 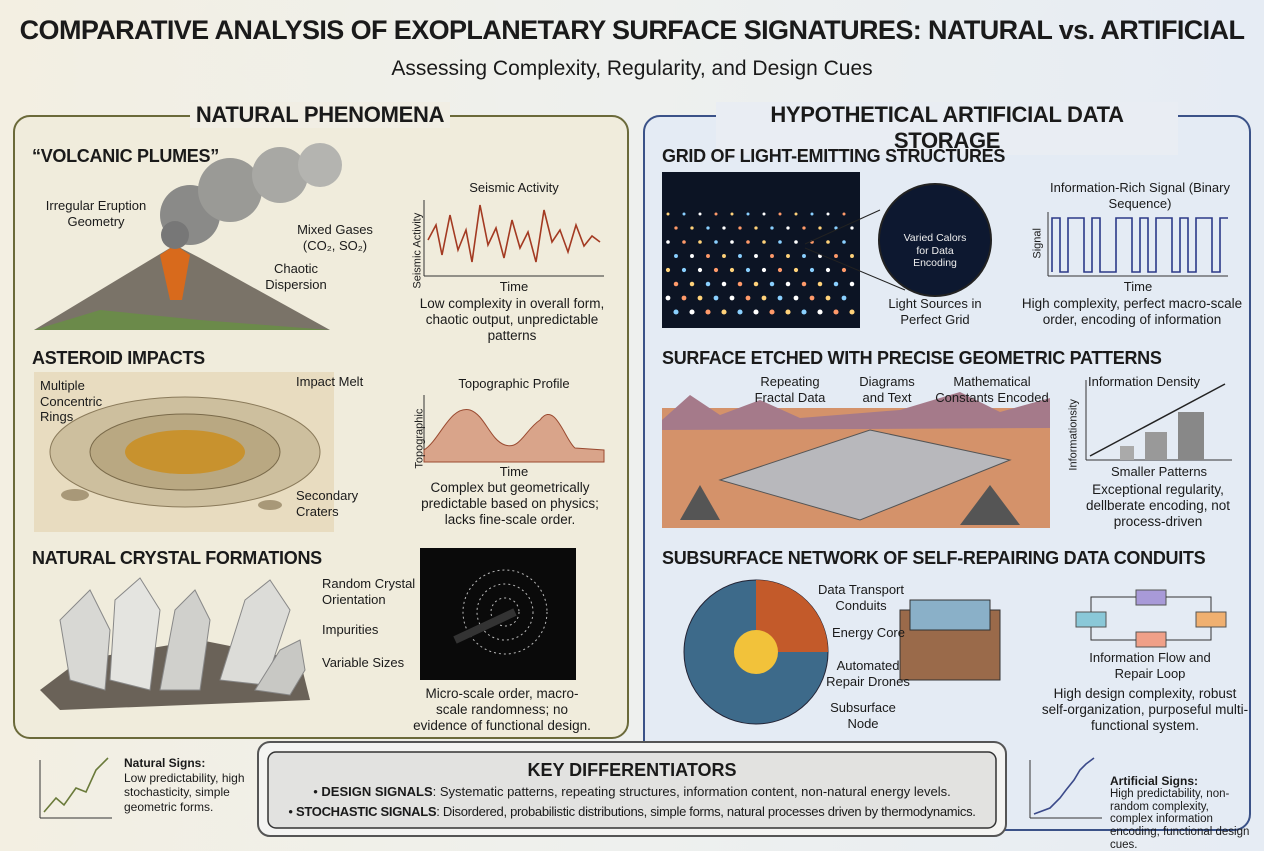 I want to click on diffraction-rings-part, so click(x=505, y=612).